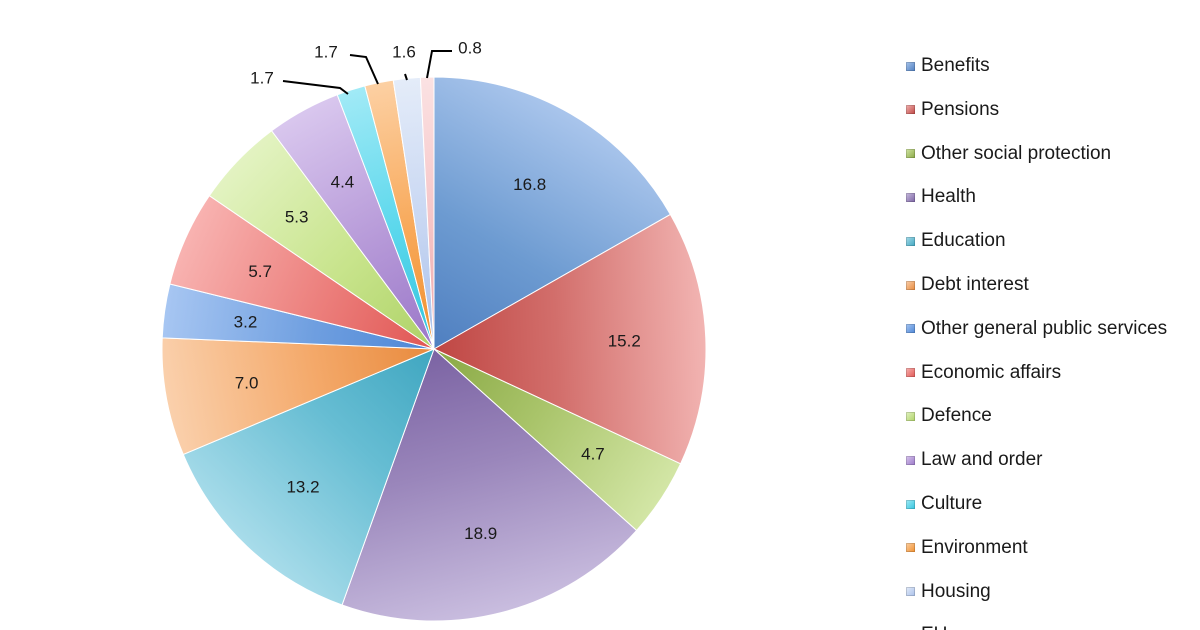 The height and width of the screenshot is (630, 1200). What do you see at coordinates (991, 372) in the screenshot?
I see `legend-label: Economic affairs` at bounding box center [991, 372].